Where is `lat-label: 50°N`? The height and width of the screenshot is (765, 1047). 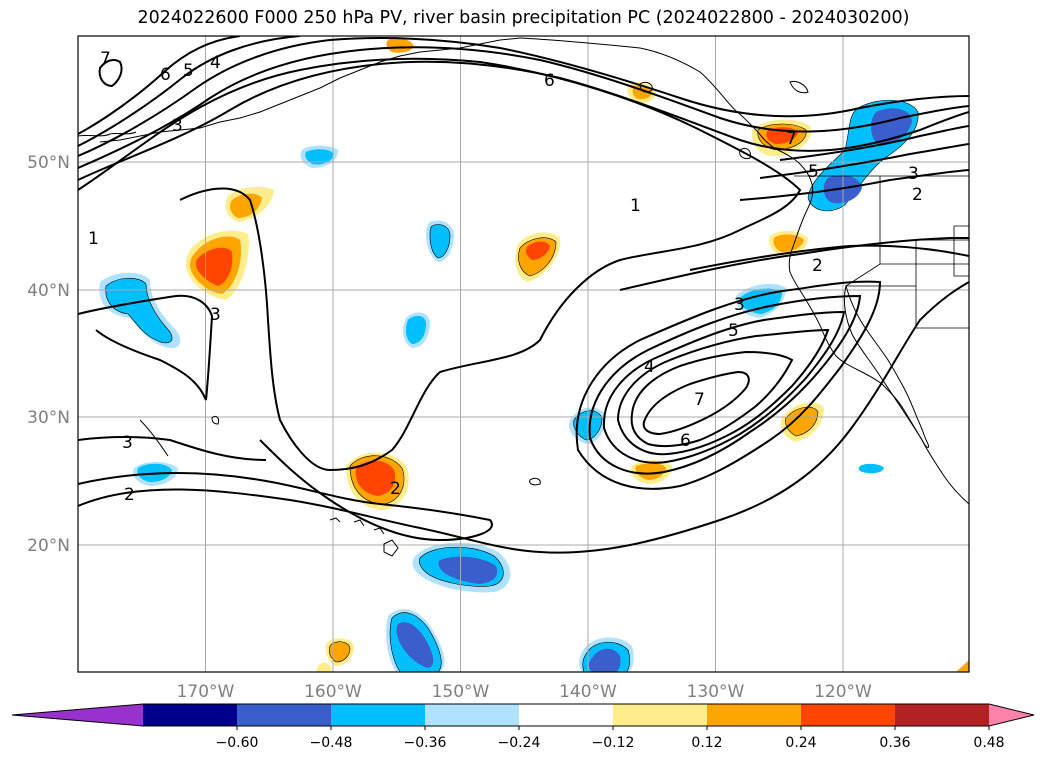
lat-label: 50°N is located at coordinates (48, 163).